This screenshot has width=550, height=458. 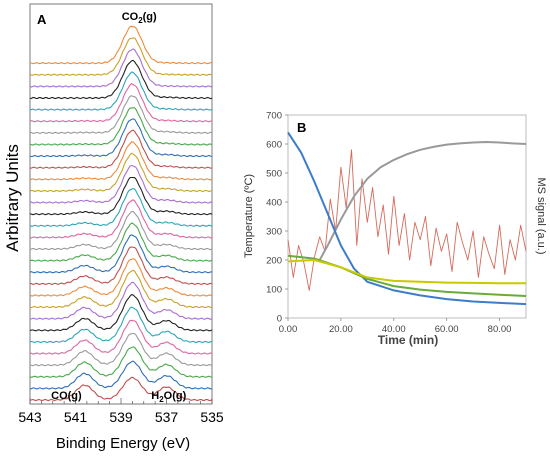 I want to click on panel-b-y2-axis-label: MS signal (a.u.), so click(x=541, y=215).